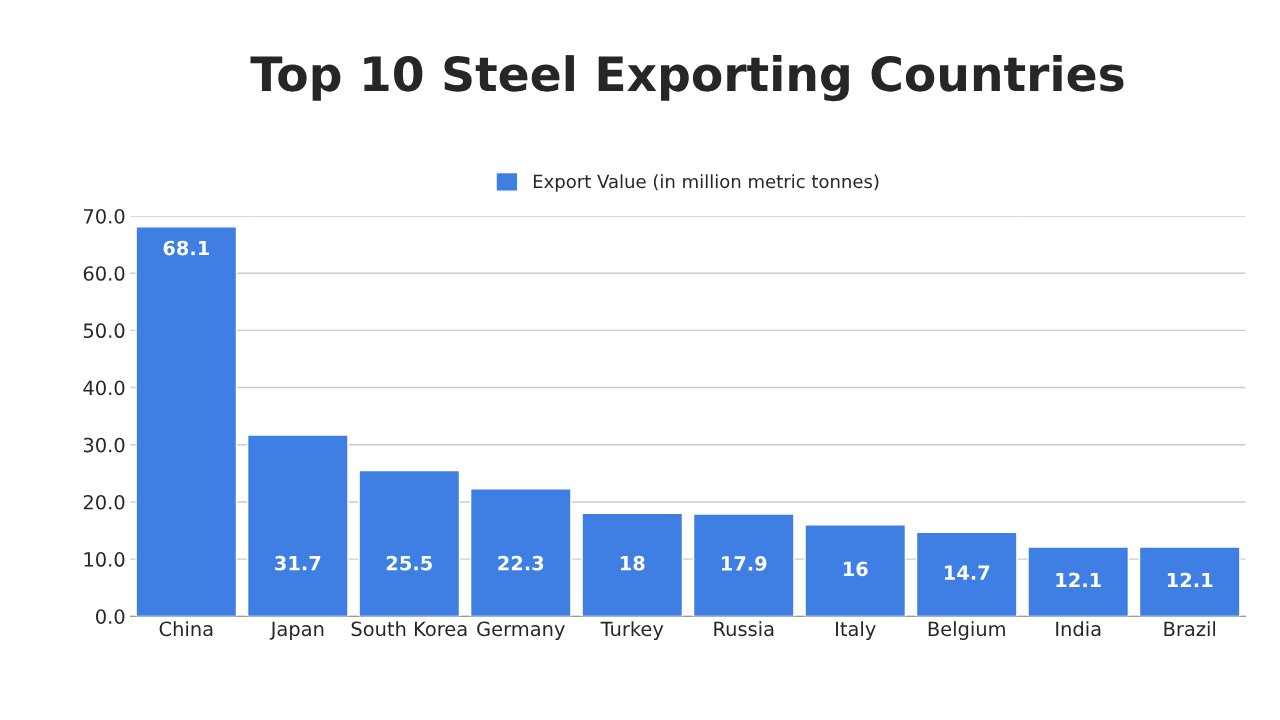 The height and width of the screenshot is (720, 1280). What do you see at coordinates (104, 502) in the screenshot?
I see `y-tick-label: 20.0` at bounding box center [104, 502].